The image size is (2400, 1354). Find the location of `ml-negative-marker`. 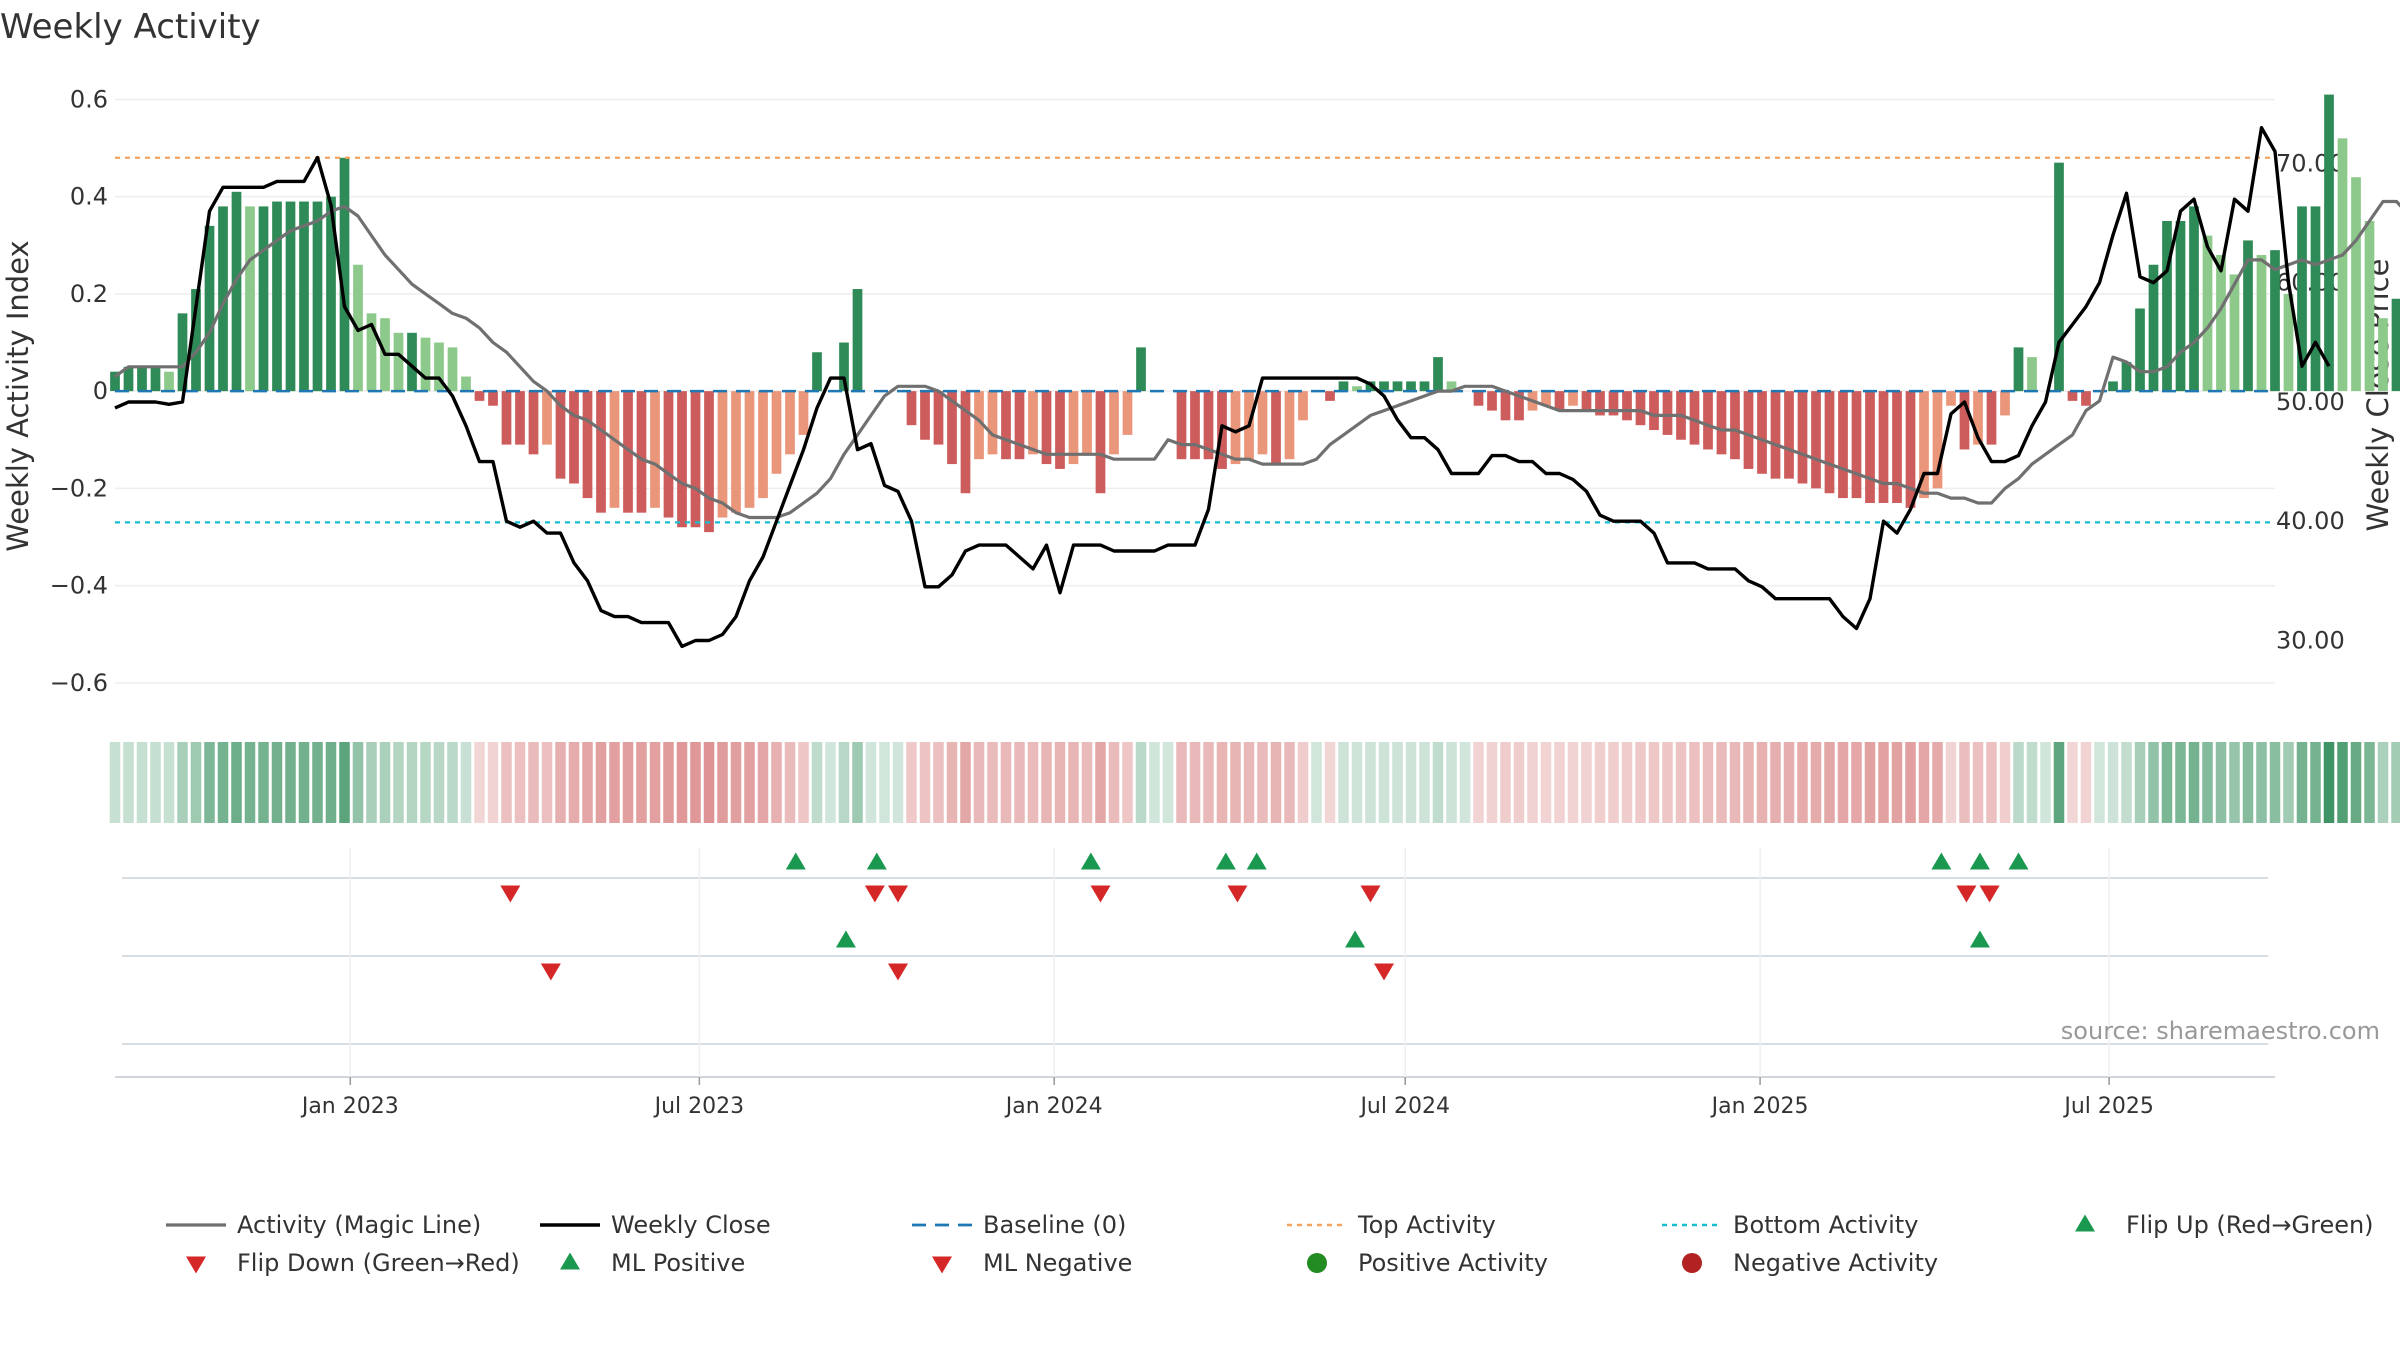

ml-negative-marker is located at coordinates (1384, 972).